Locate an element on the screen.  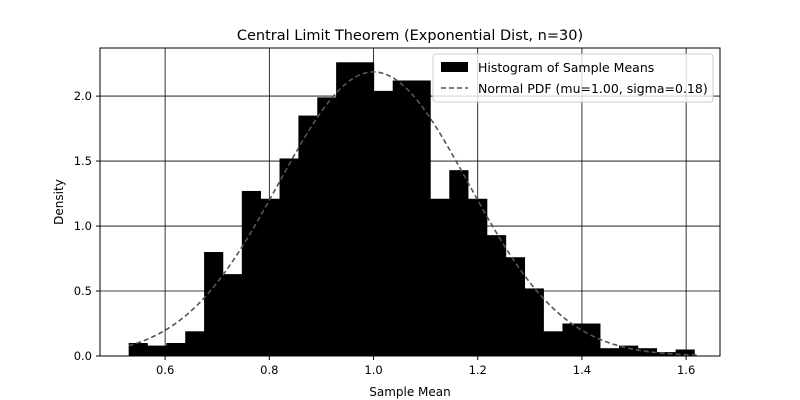
y-axis-label: Density is located at coordinates (59, 202).